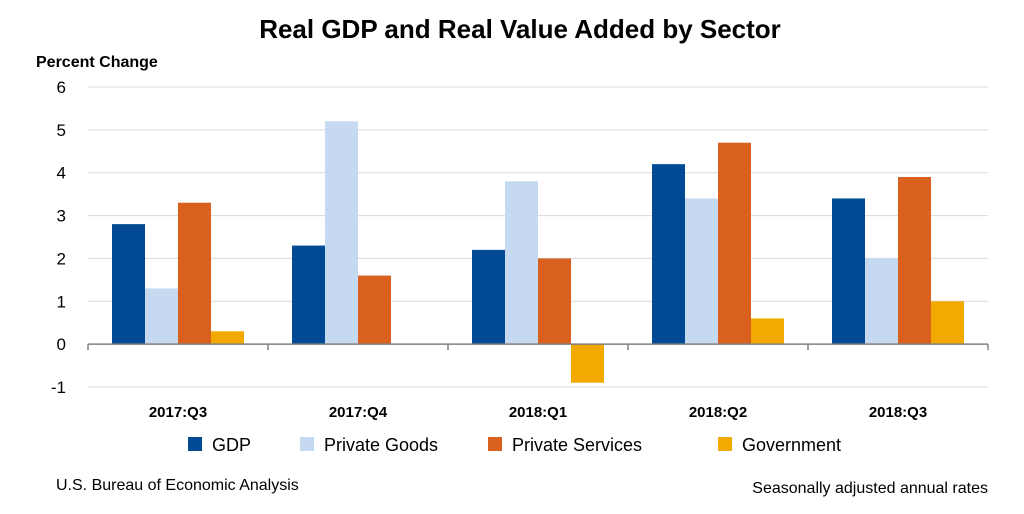 This screenshot has height=514, width=1024. What do you see at coordinates (668, 254) in the screenshot?
I see `bar-gdp-2018-q2` at bounding box center [668, 254].